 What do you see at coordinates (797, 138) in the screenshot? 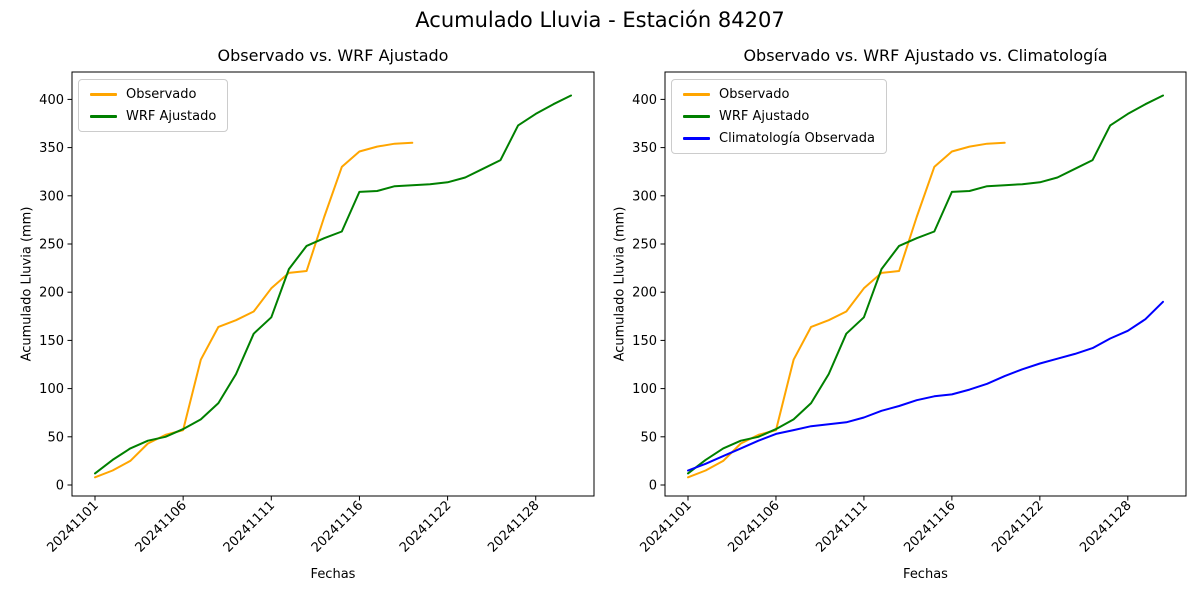
I see `legend-label: Climatología Observada` at bounding box center [797, 138].